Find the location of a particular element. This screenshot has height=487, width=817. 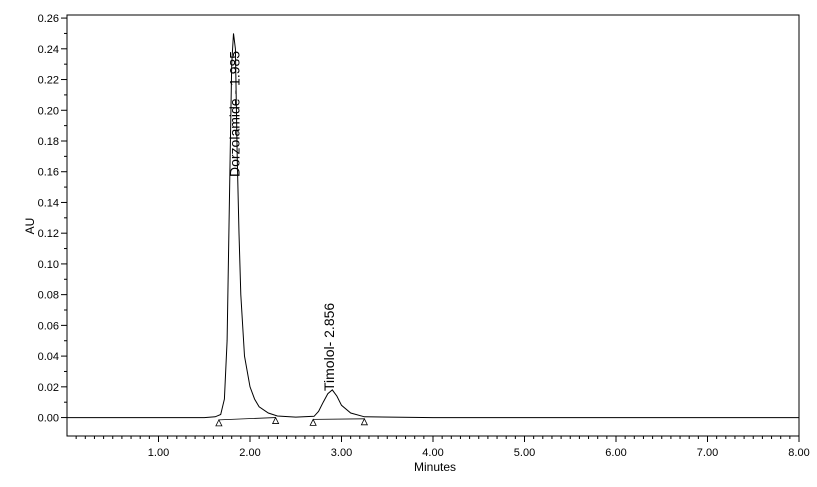

x-tick-label: 3.00 is located at coordinates (341, 453).